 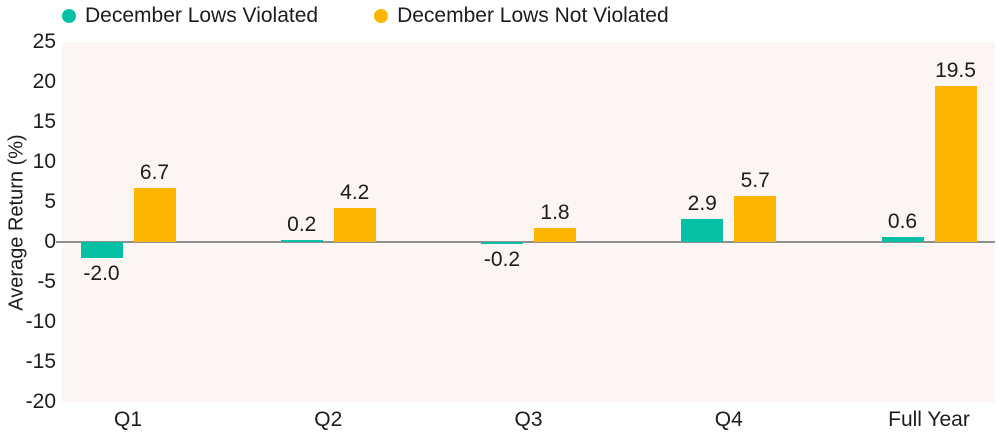 I want to click on legend-label: December Lows Not Violated, so click(x=533, y=15).